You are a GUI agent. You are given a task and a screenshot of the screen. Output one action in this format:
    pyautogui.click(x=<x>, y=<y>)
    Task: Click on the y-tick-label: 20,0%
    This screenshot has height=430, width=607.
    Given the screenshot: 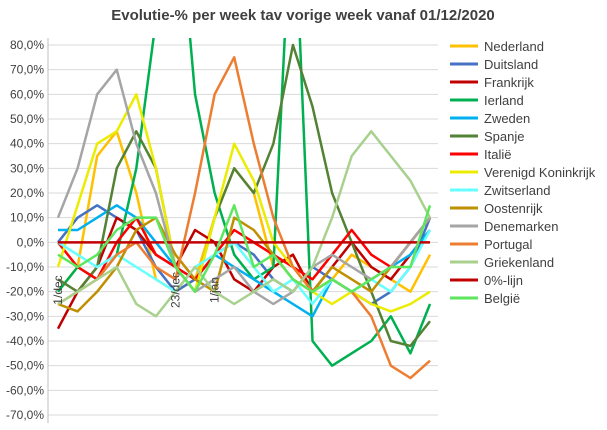 What is the action you would take?
    pyautogui.click(x=27, y=193)
    